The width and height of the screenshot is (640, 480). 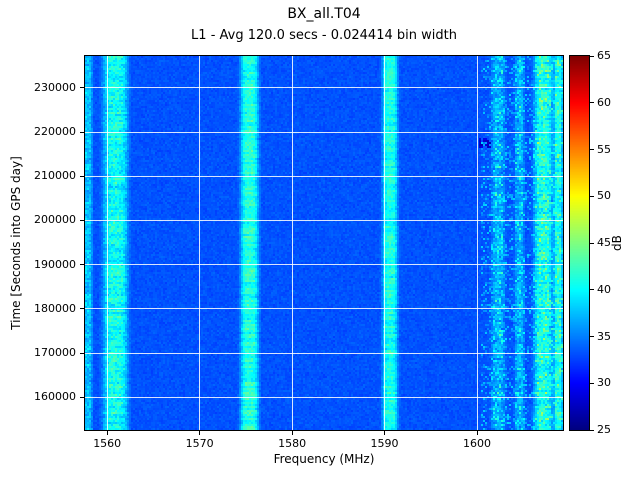 I want to click on y-tick-label: 220000, so click(x=55, y=132).